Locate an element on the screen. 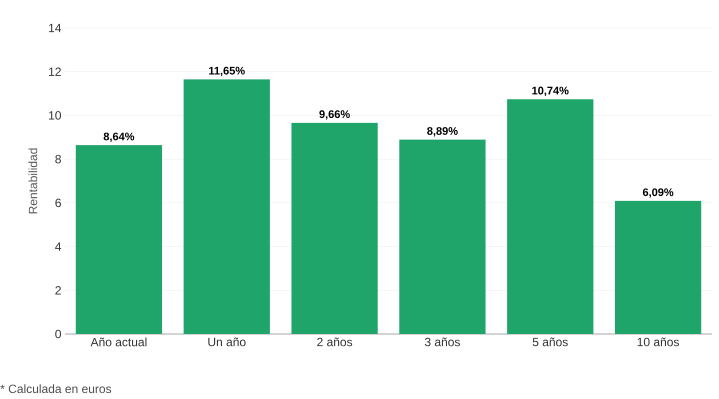 Image resolution: width=719 pixels, height=399 pixels. y-tick-label: 14 is located at coordinates (55, 28).